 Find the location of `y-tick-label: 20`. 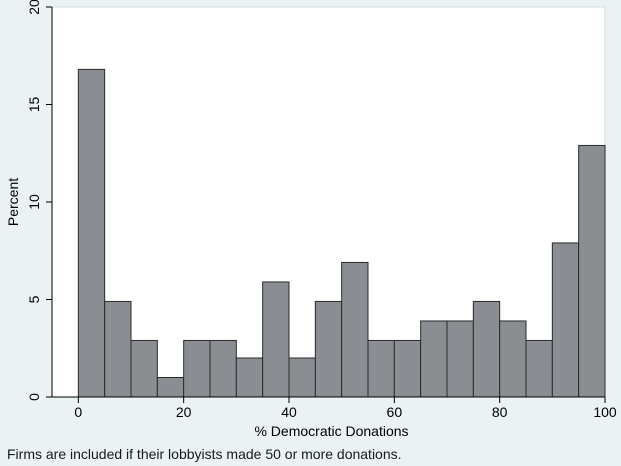

y-tick-label: 20 is located at coordinates (34, 7).